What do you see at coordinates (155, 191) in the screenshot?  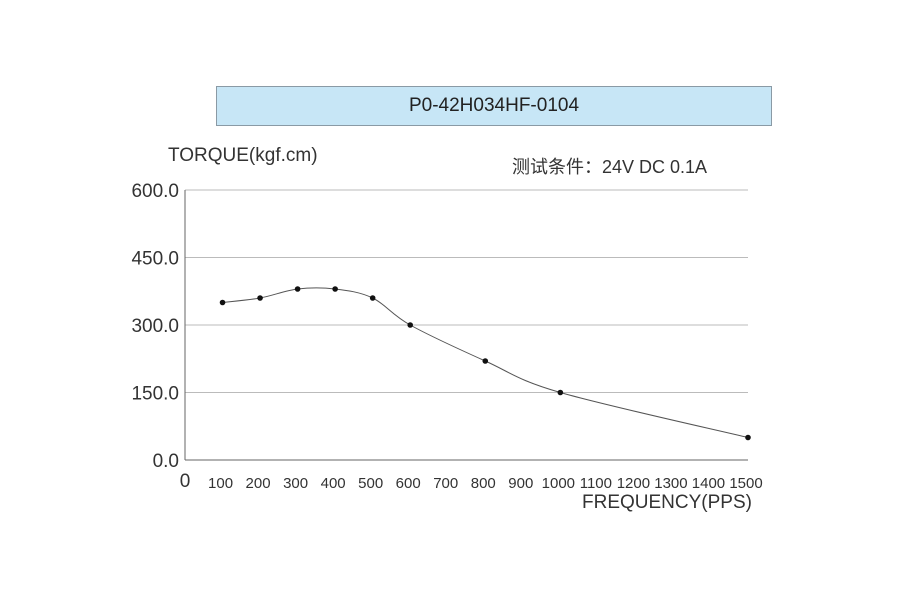 I see `y-tick-label: 600.0` at bounding box center [155, 191].